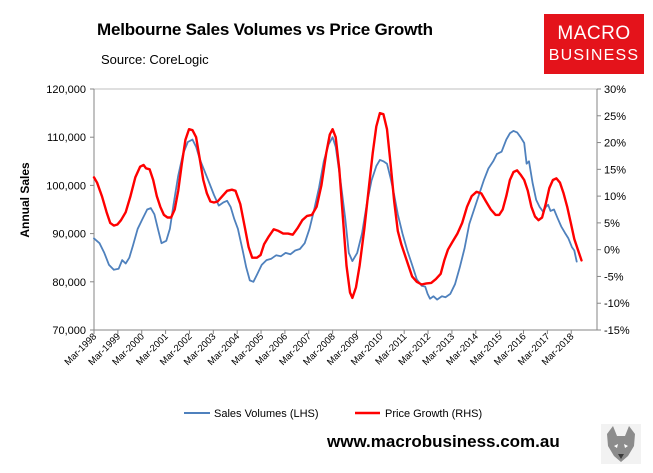  I want to click on macrobusiness-logo: MACRO BUSINESS, so click(594, 44).